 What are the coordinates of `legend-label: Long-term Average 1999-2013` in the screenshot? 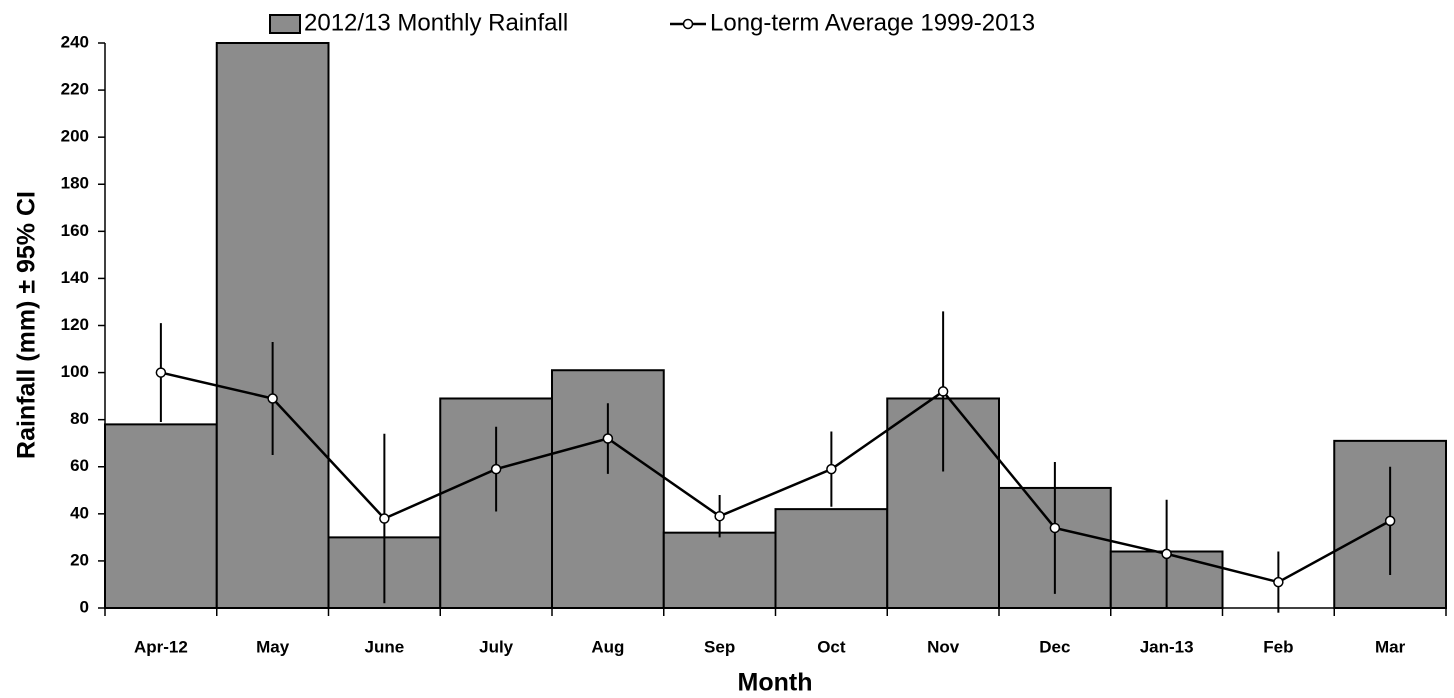 It's located at (872, 22).